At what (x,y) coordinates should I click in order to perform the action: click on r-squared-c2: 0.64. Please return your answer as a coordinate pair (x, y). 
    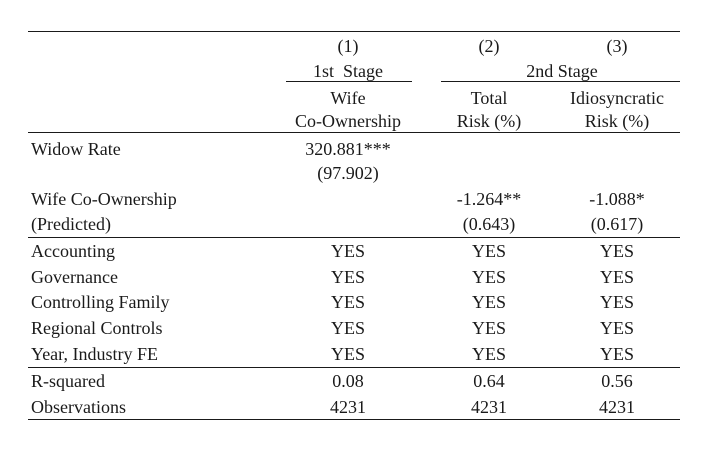
    Looking at the image, I should click on (489, 381).